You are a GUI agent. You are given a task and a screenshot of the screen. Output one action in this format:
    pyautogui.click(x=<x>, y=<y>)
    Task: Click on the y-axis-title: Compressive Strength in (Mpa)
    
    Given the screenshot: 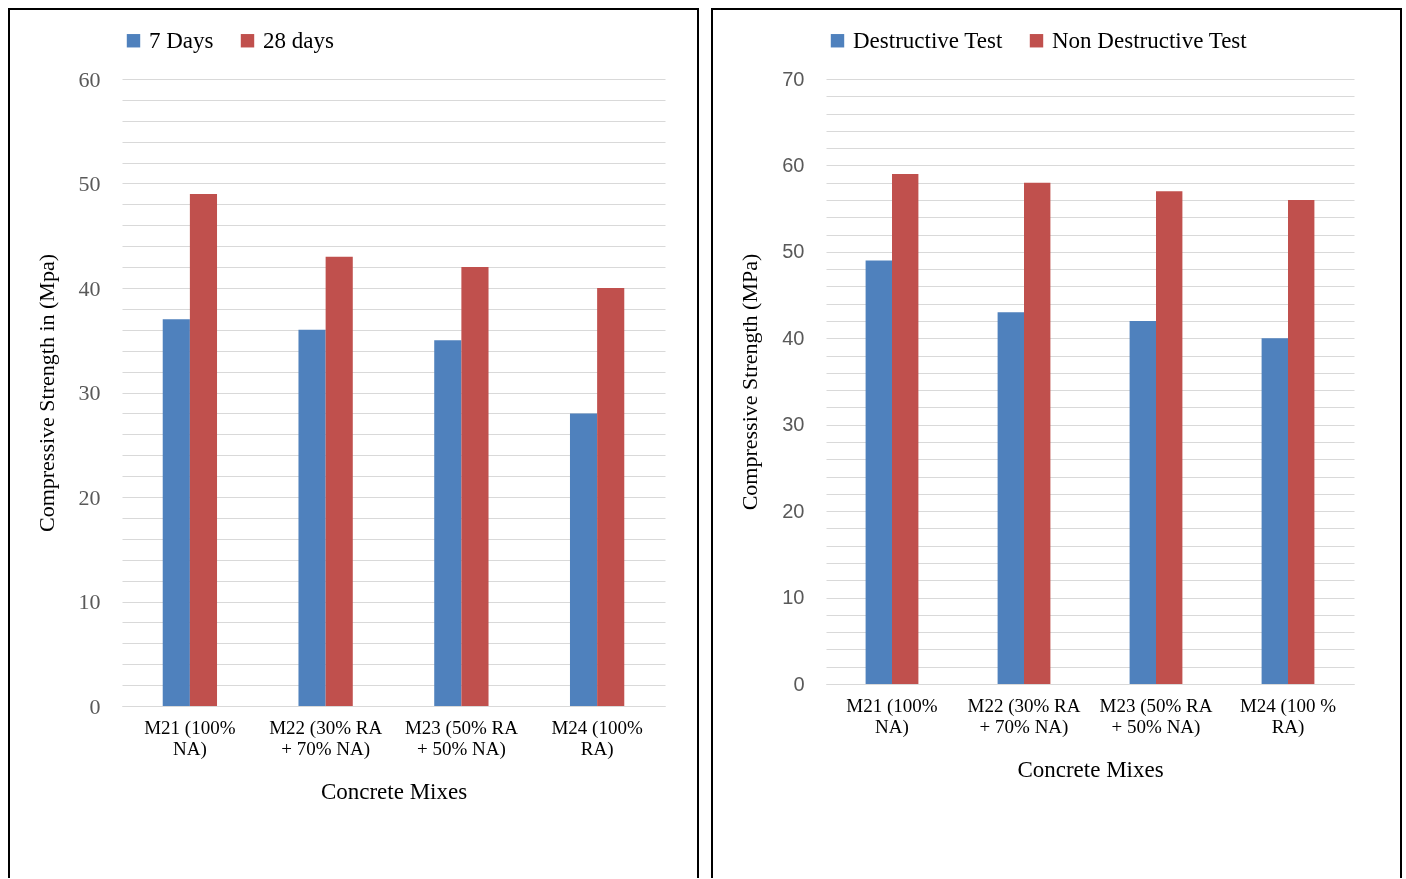 What is the action you would take?
    pyautogui.click(x=46, y=393)
    